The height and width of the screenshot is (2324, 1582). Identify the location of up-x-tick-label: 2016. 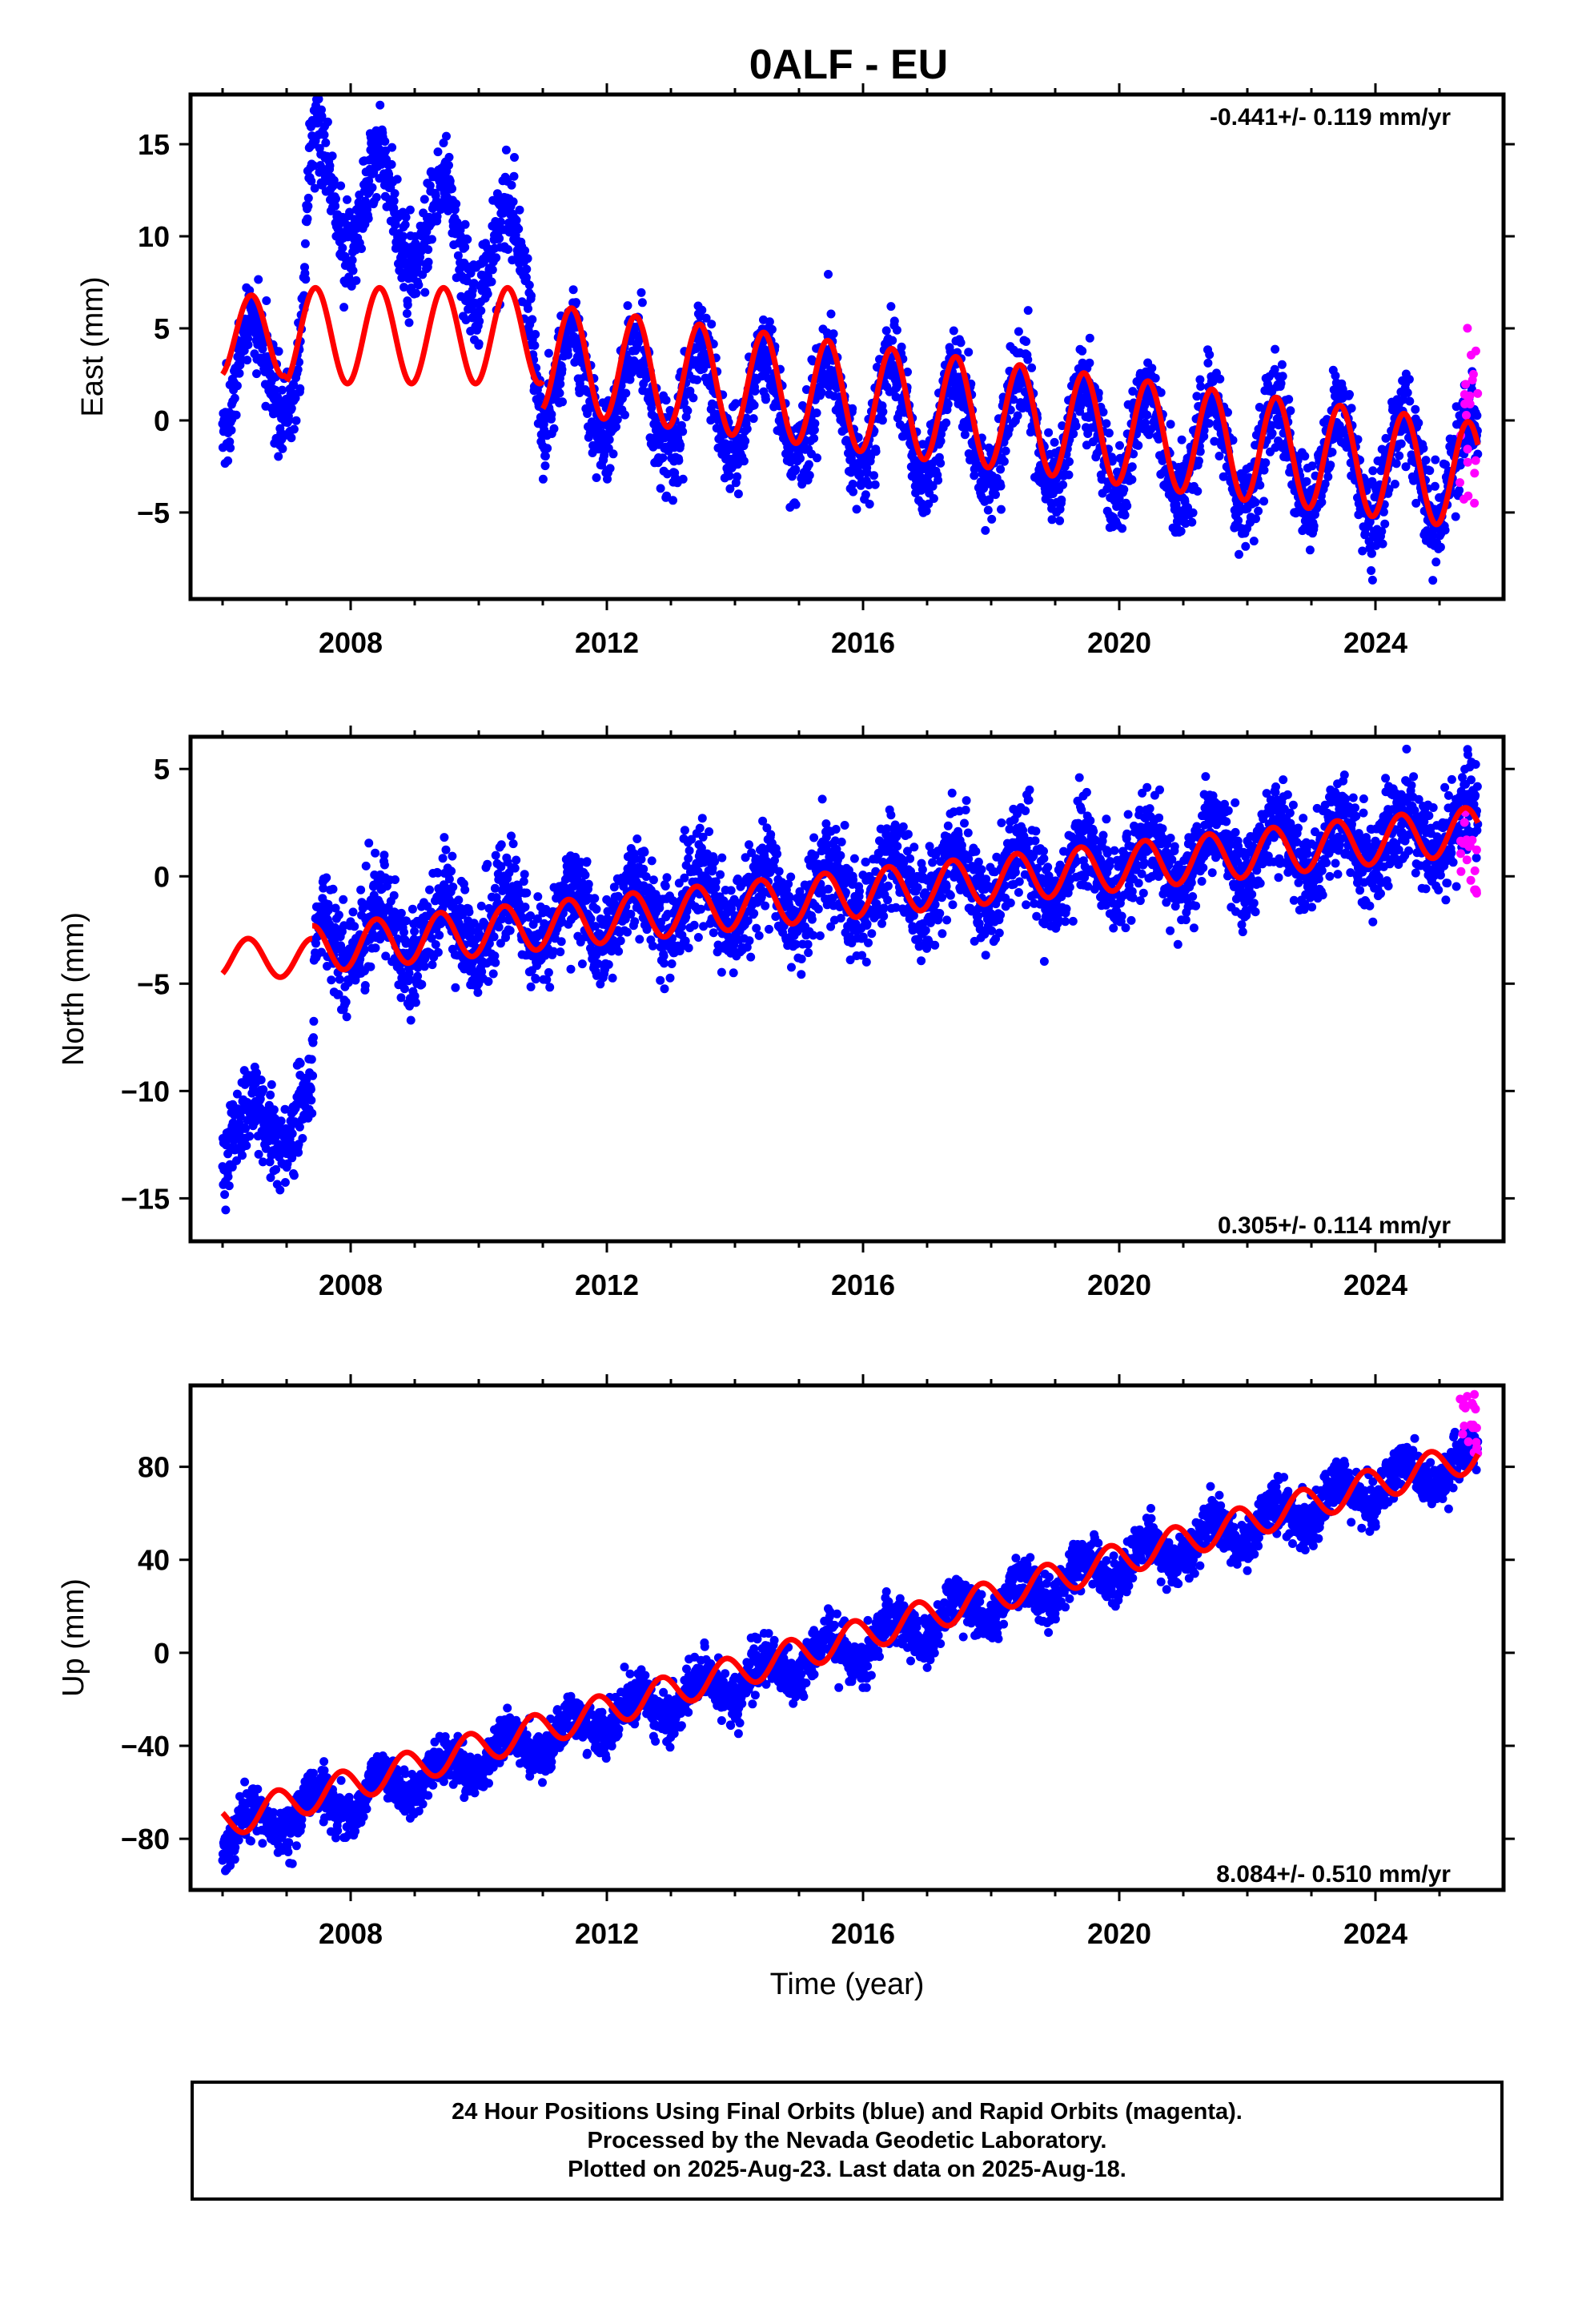
(863, 1934).